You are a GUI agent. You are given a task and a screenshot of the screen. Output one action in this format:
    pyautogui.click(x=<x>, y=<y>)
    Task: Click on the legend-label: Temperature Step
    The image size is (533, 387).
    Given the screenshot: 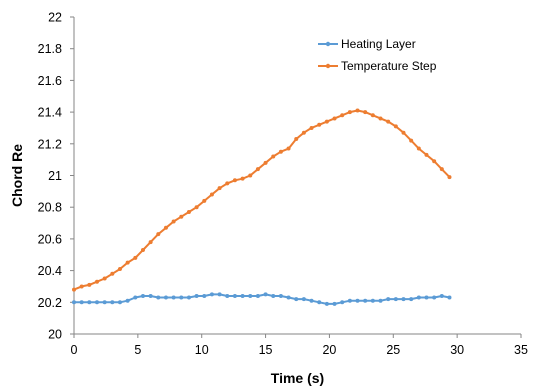 What is the action you would take?
    pyautogui.click(x=389, y=66)
    